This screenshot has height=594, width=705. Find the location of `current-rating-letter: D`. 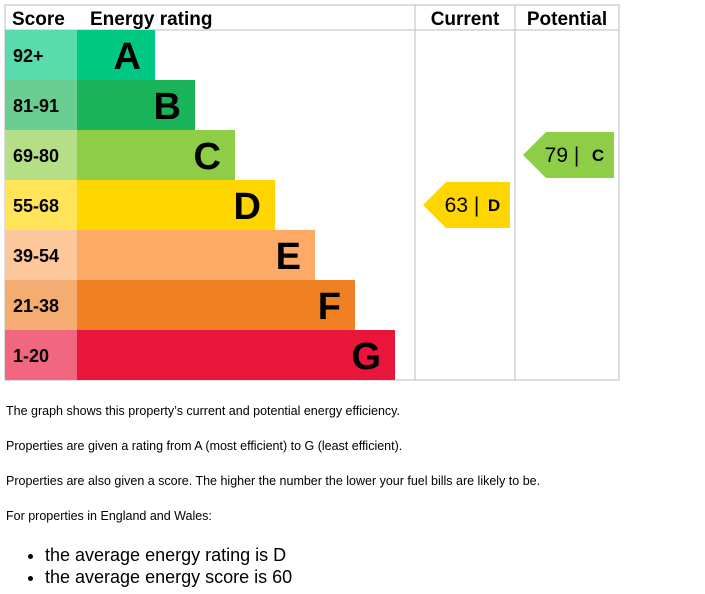

current-rating-letter: D is located at coordinates (494, 205).